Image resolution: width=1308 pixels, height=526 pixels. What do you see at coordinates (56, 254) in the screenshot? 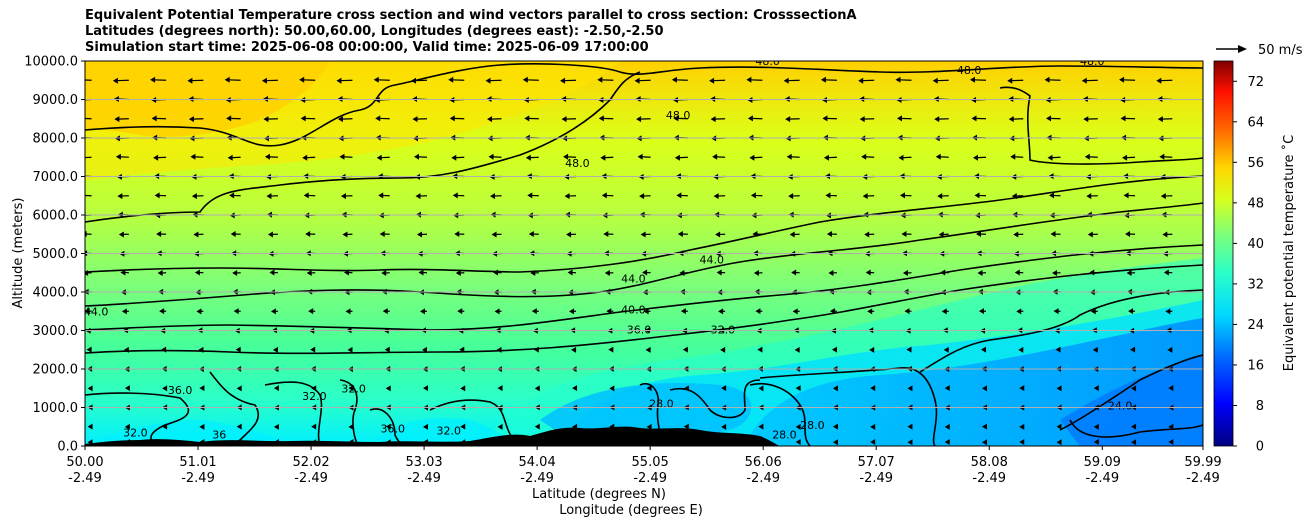
I see `y-tick-label: 5000.0` at bounding box center [56, 254].